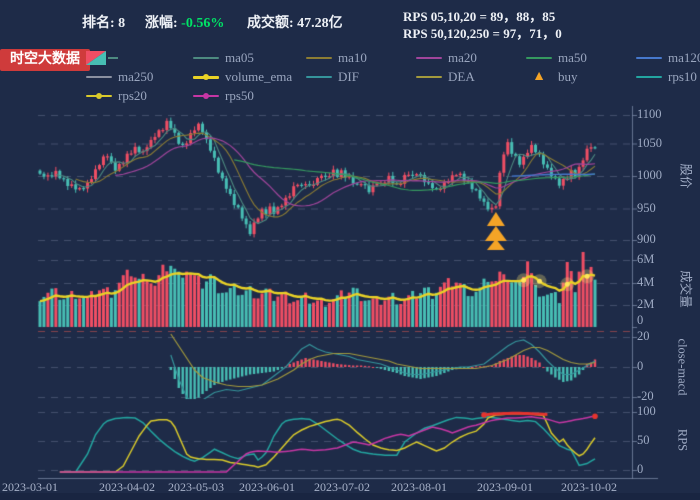 The image size is (700, 500). Describe the element at coordinates (646, 239) in the screenshot. I see `price-axis-tick: 900` at that location.